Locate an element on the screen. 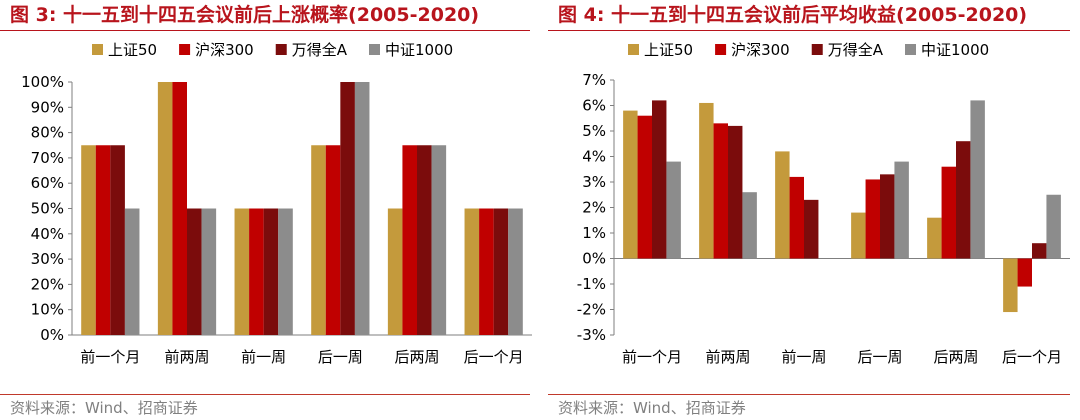 Image resolution: width=1080 pixels, height=420 pixels. y-tick-label: 60% is located at coordinates (47, 183).